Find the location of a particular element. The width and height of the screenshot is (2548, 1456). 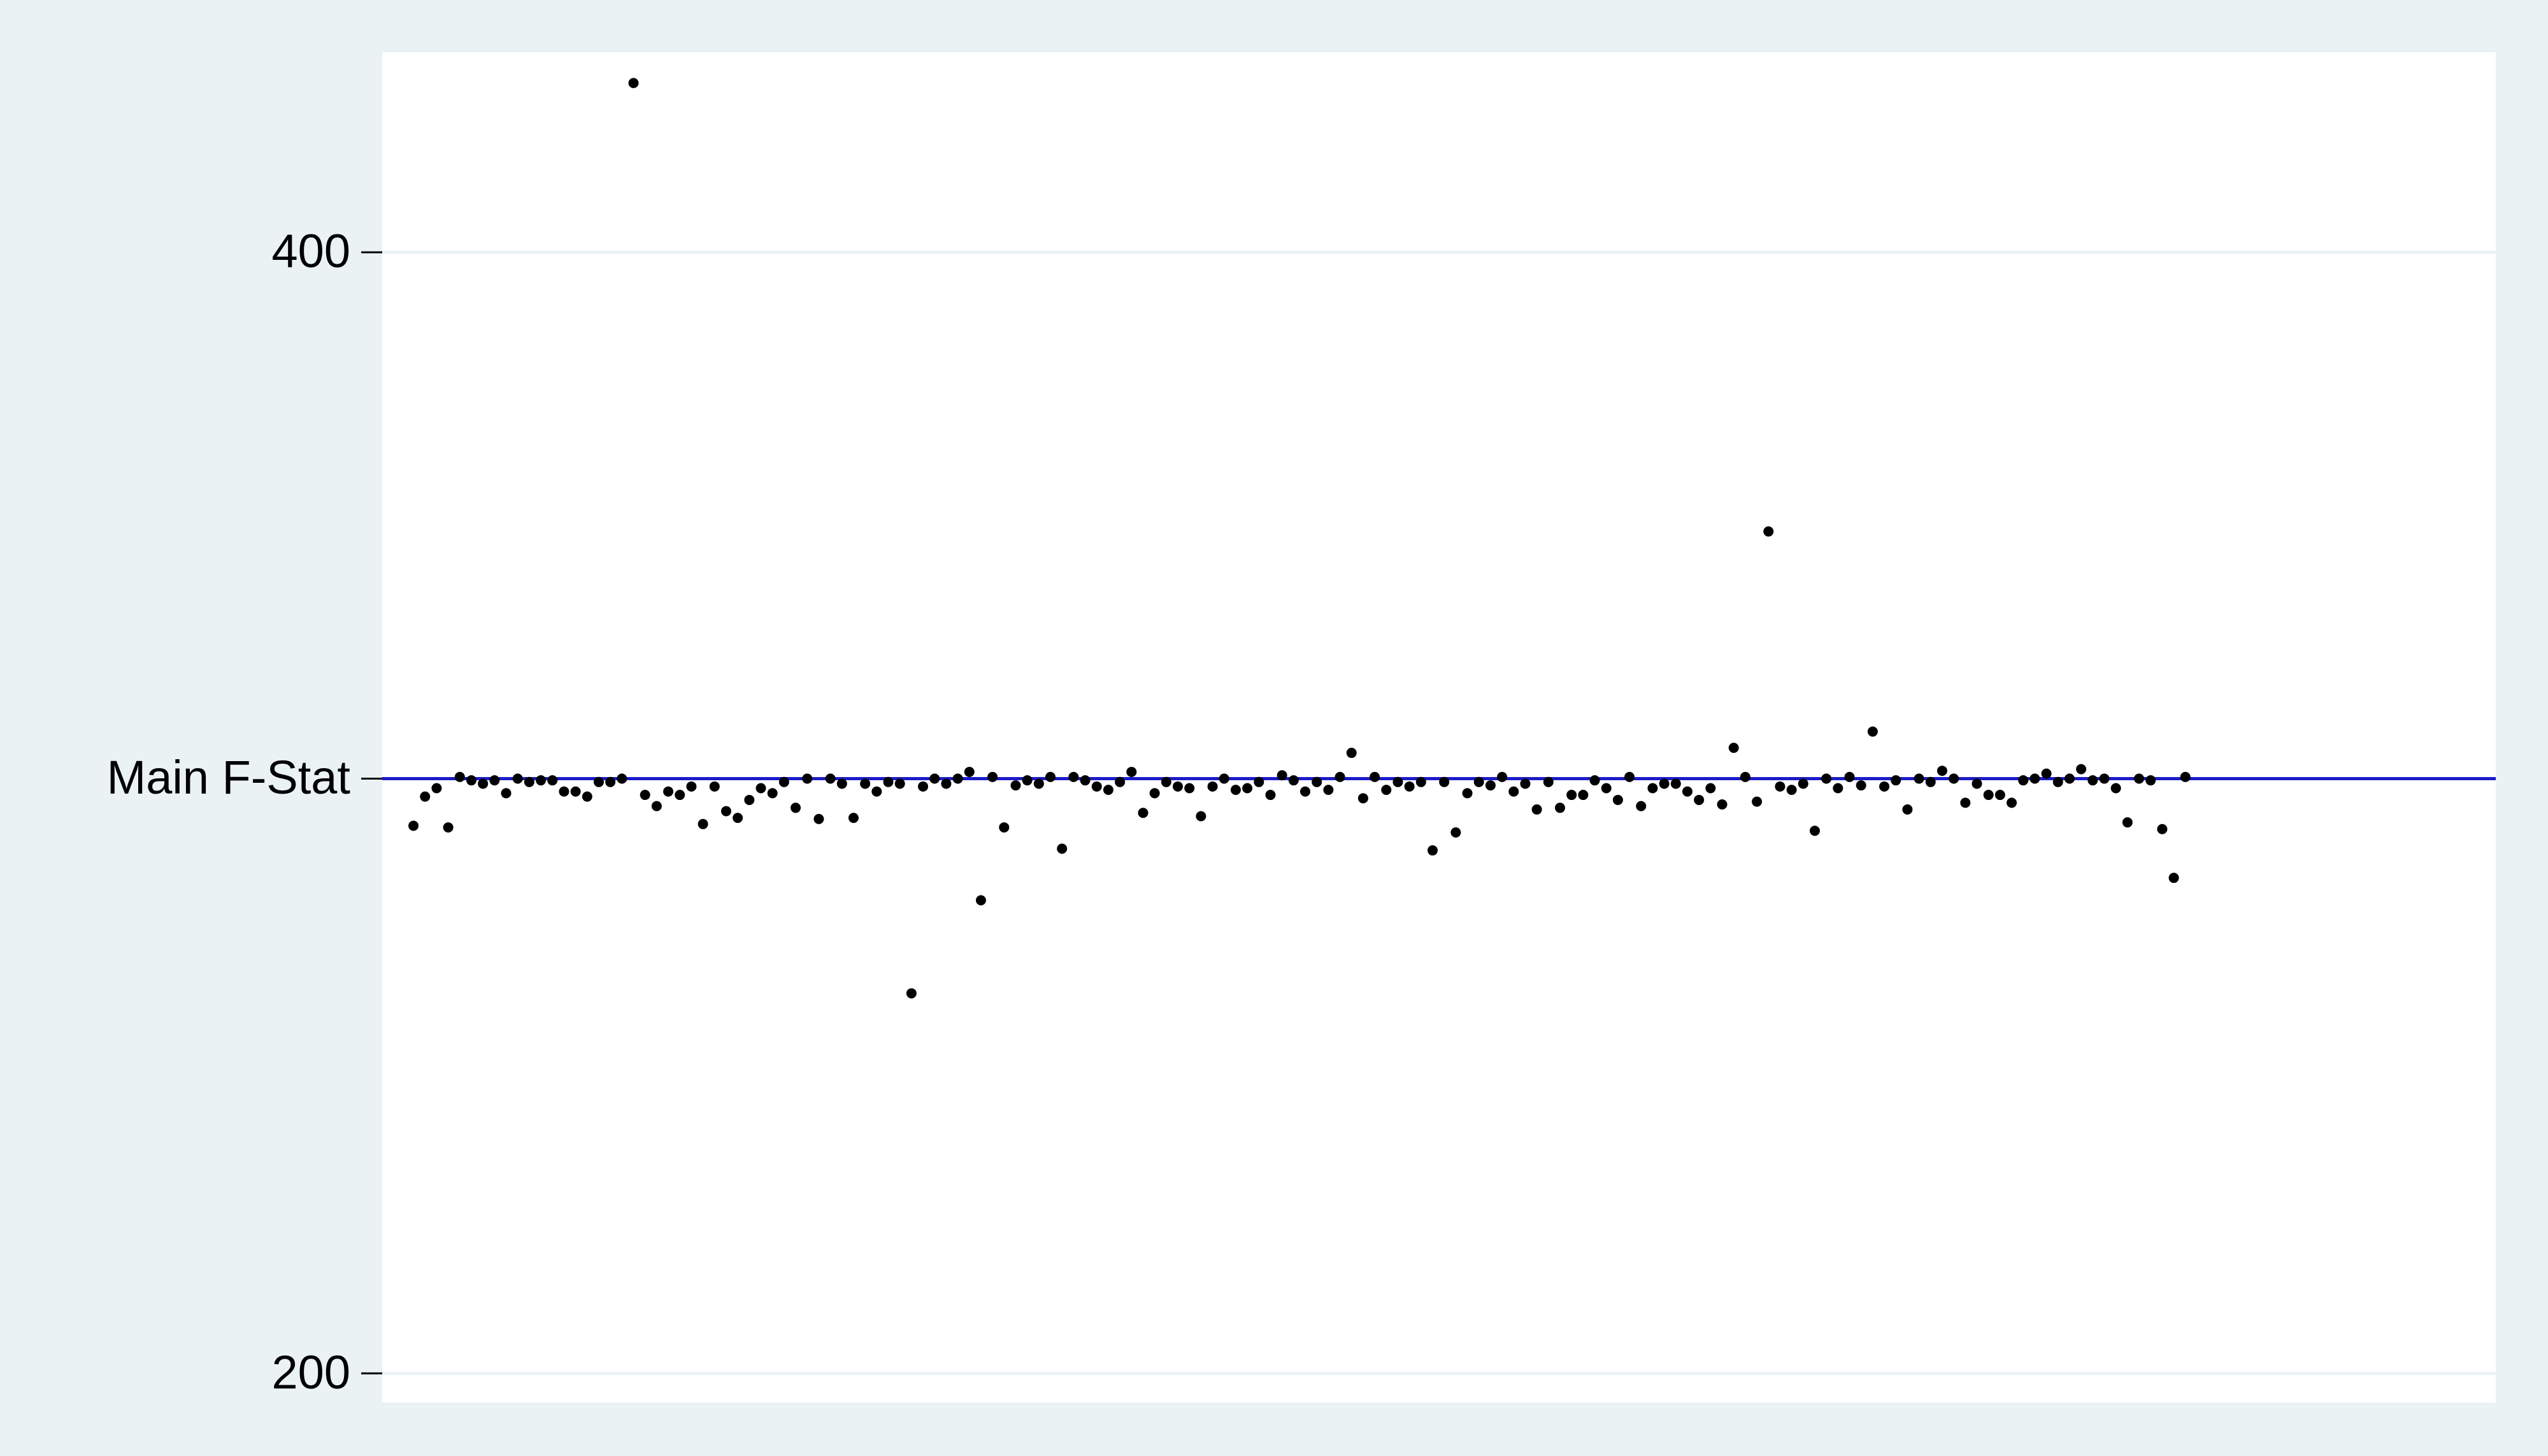

y-tick-label: 200 is located at coordinates (311, 1372).